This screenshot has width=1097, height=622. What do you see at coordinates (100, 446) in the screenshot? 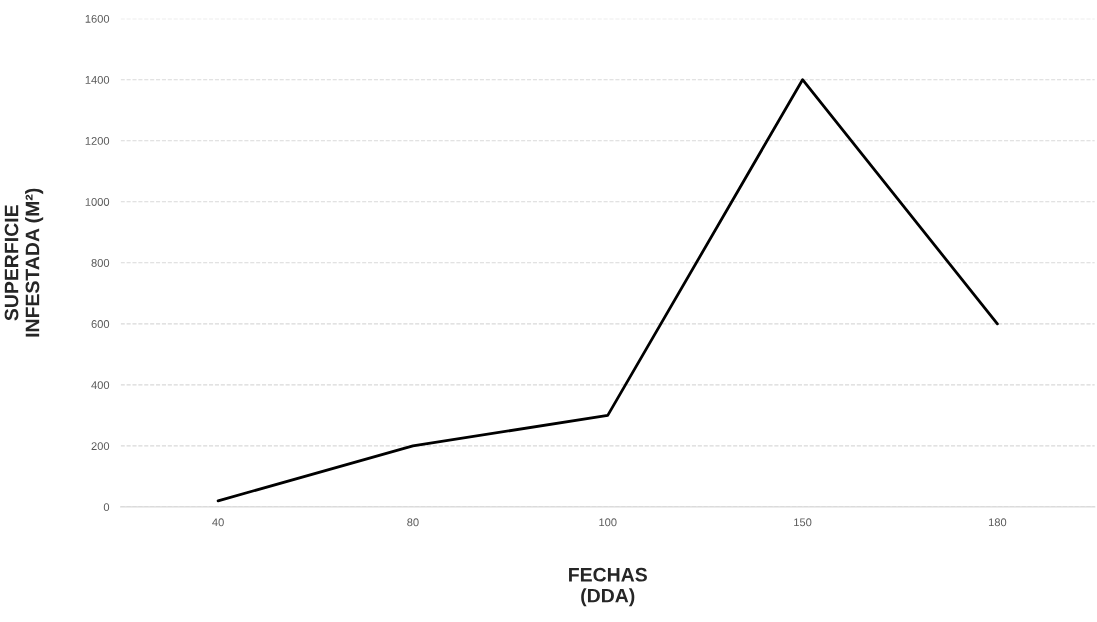
I see `y-tick-label: 200` at bounding box center [100, 446].